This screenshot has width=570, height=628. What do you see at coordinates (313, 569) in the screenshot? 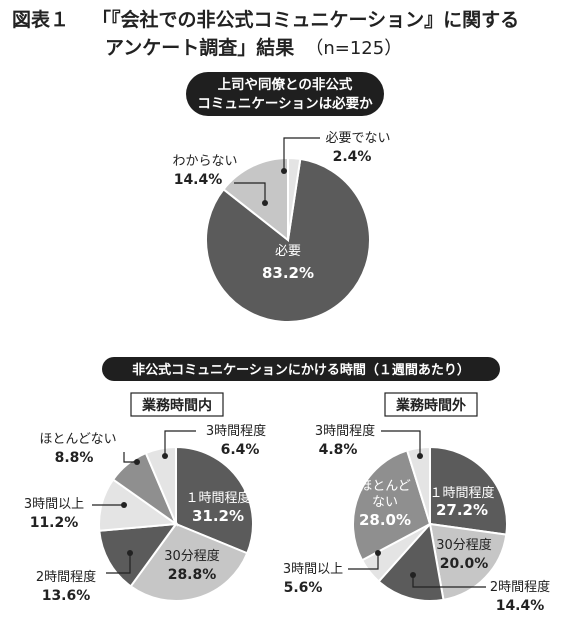
I see `p3-label-3hplus: 3時間以上` at bounding box center [313, 569].